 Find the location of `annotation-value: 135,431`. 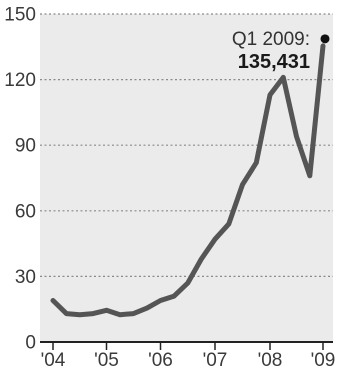

annotation-value: 135,431 is located at coordinates (274, 62).